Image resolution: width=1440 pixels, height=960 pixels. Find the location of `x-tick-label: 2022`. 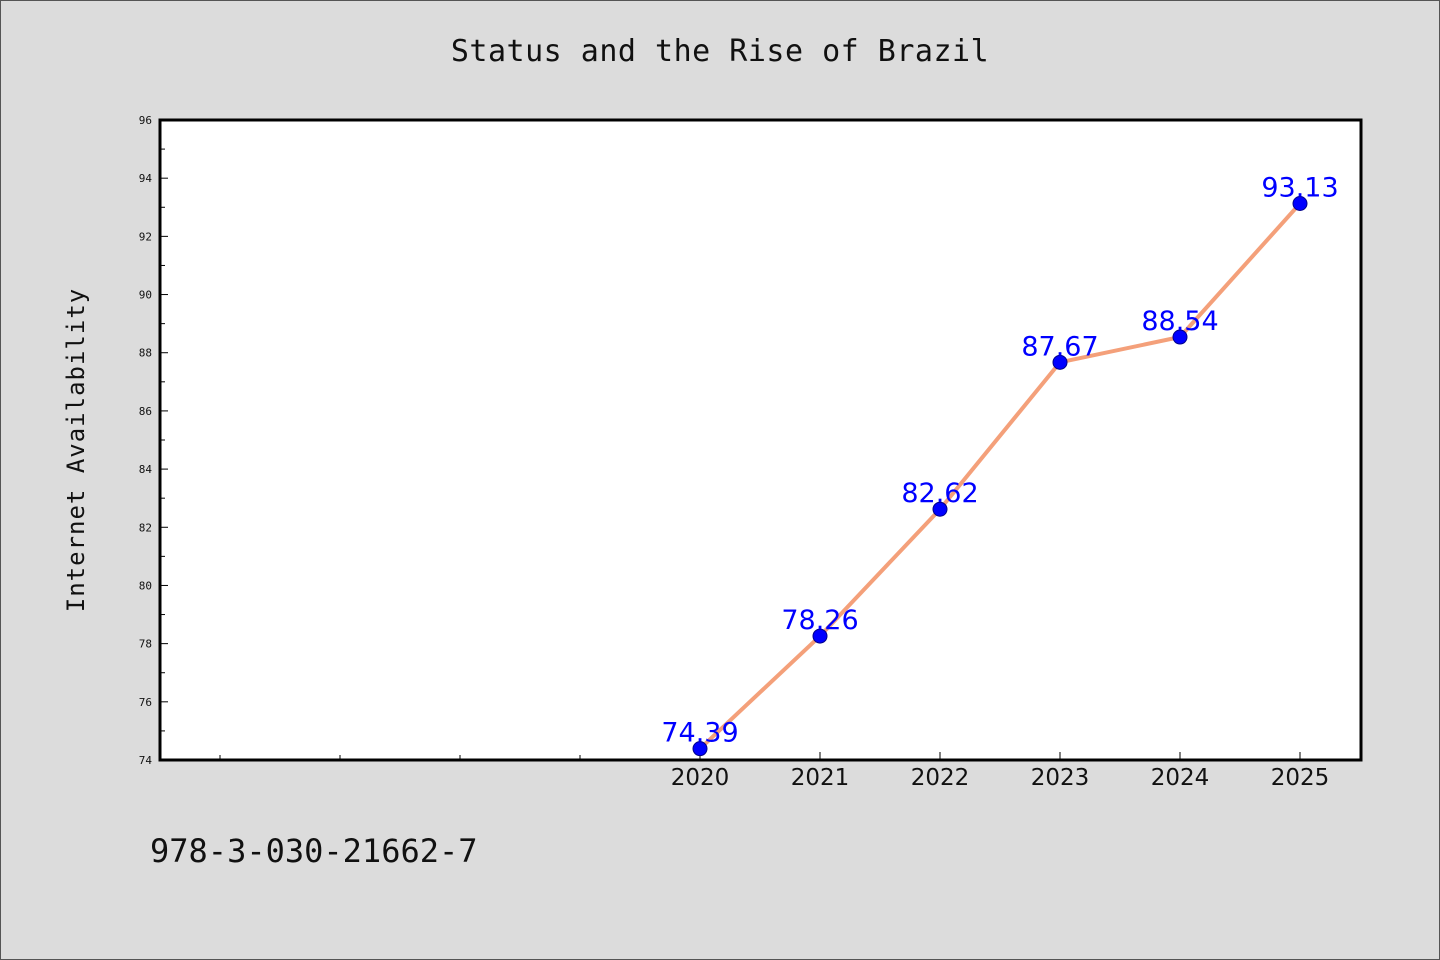

x-tick-label: 2022 is located at coordinates (940, 778).